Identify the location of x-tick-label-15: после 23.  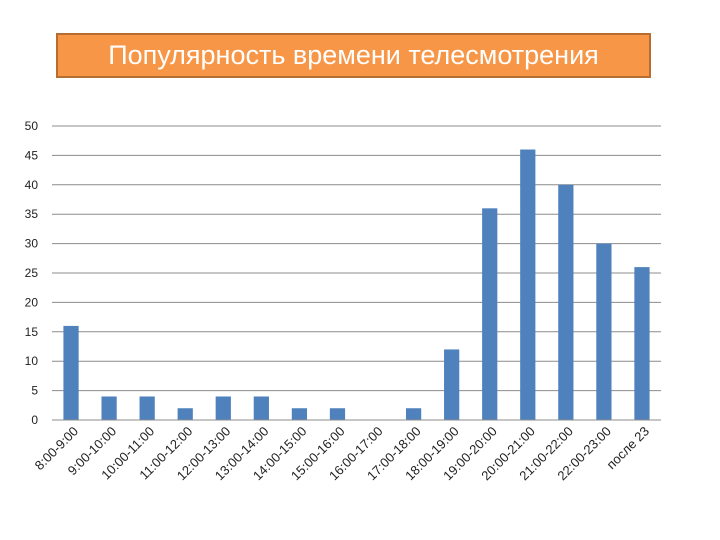
(628, 448).